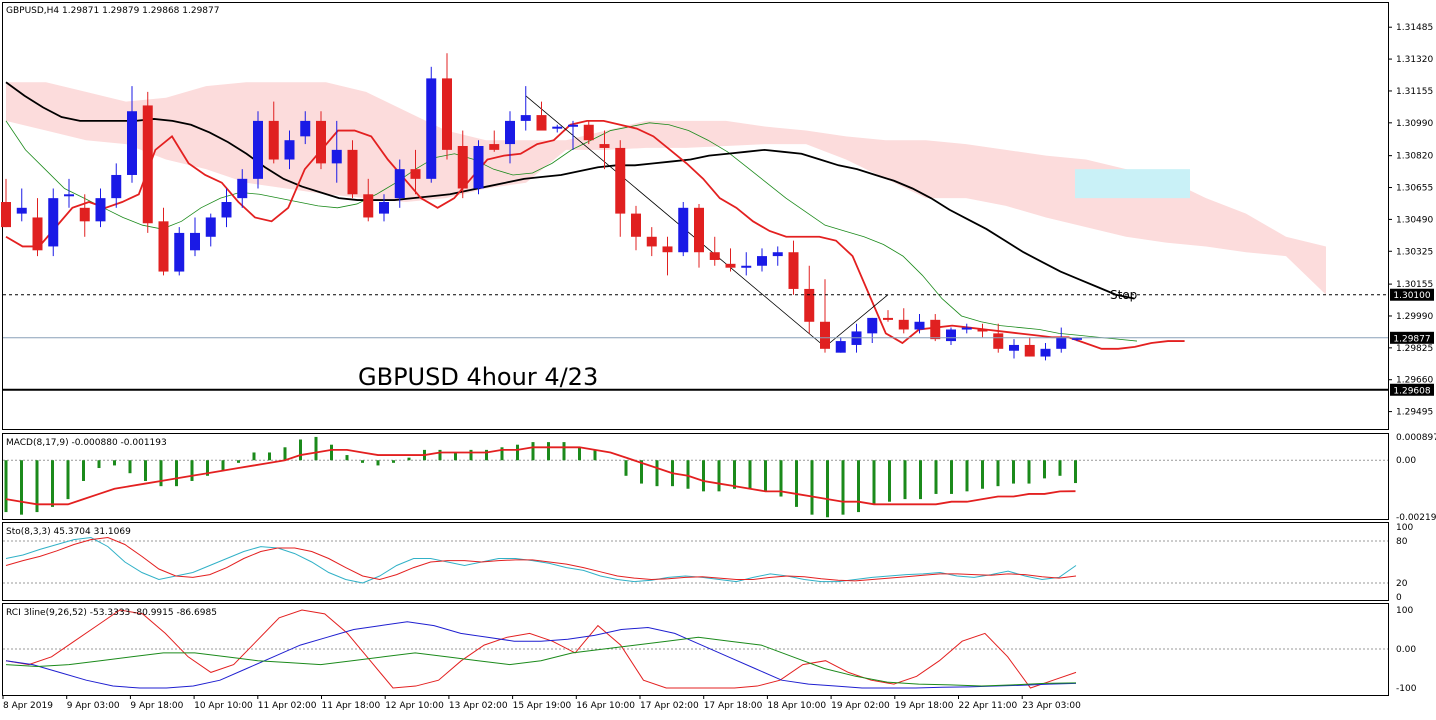  What do you see at coordinates (1414, 317) in the screenshot?
I see `price-tick-label: 1.29990` at bounding box center [1414, 317].